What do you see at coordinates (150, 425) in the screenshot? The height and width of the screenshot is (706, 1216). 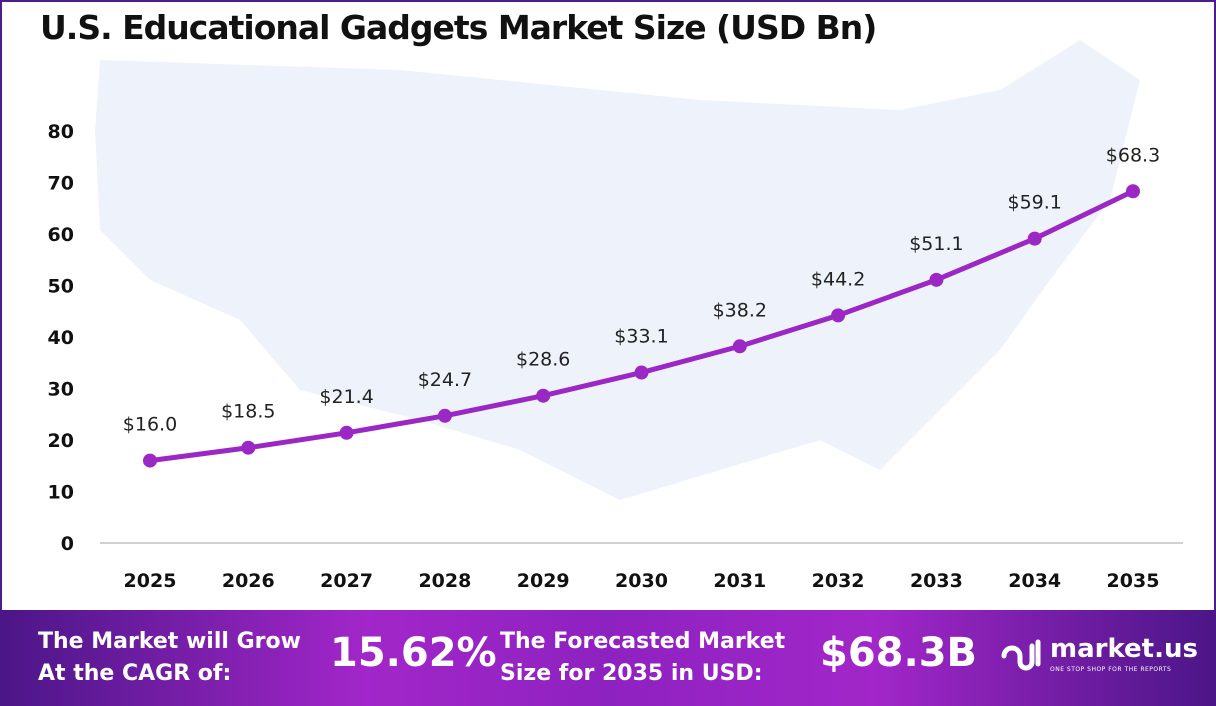 I see `data-label: $16.0` at bounding box center [150, 425].